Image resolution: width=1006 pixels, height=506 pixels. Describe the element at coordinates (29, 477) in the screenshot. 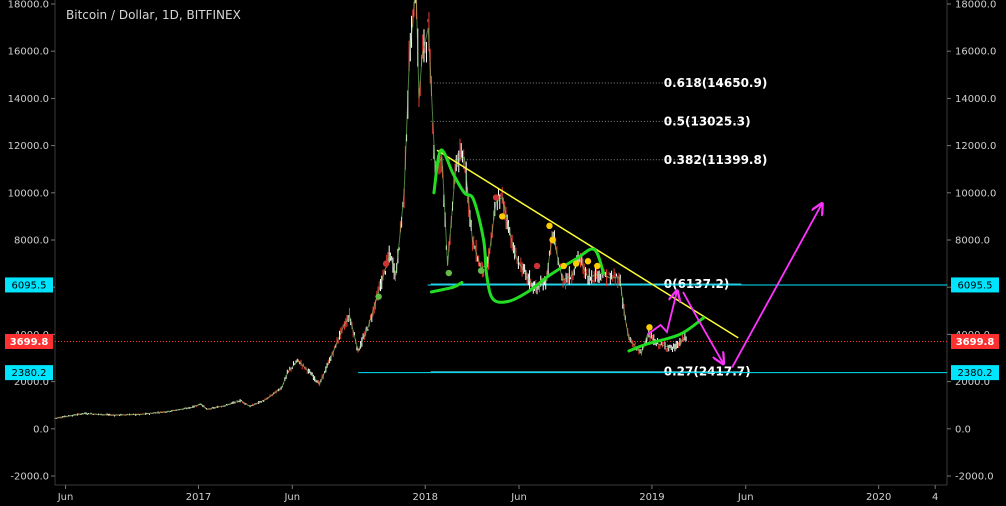

I see `y-tick-label-left: -2000.0` at that location.